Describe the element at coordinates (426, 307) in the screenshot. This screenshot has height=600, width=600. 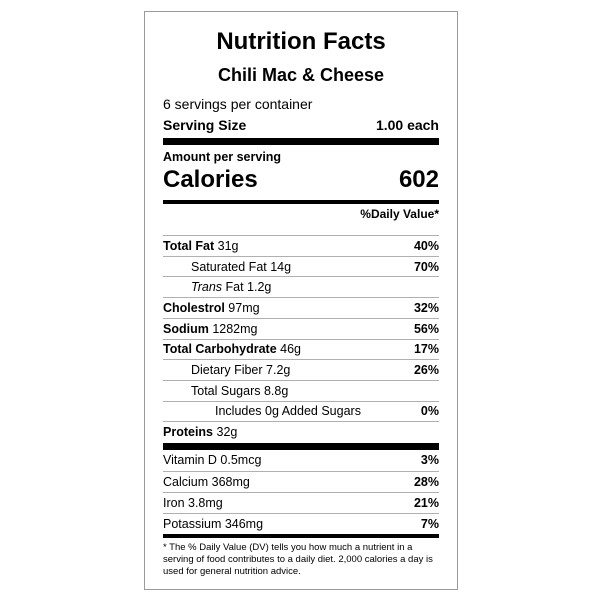
I see `nutrient-dv: 32%` at that location.